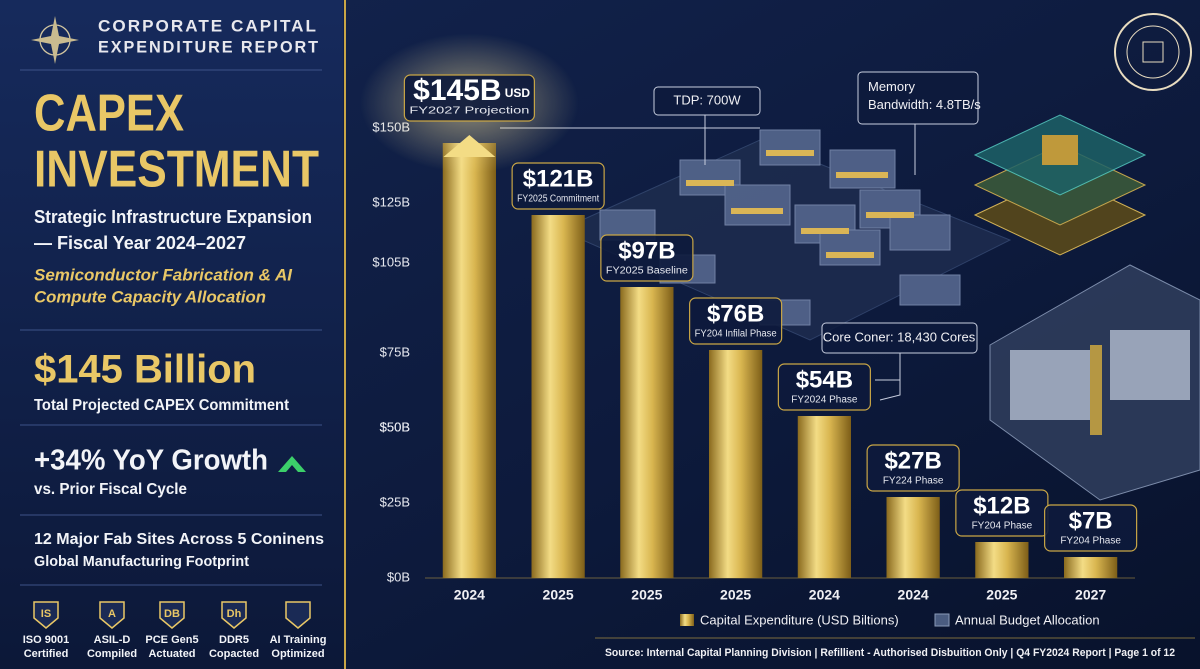  Describe the element at coordinates (151, 461) in the screenshot. I see `growth: +34% YoY Growth` at that location.